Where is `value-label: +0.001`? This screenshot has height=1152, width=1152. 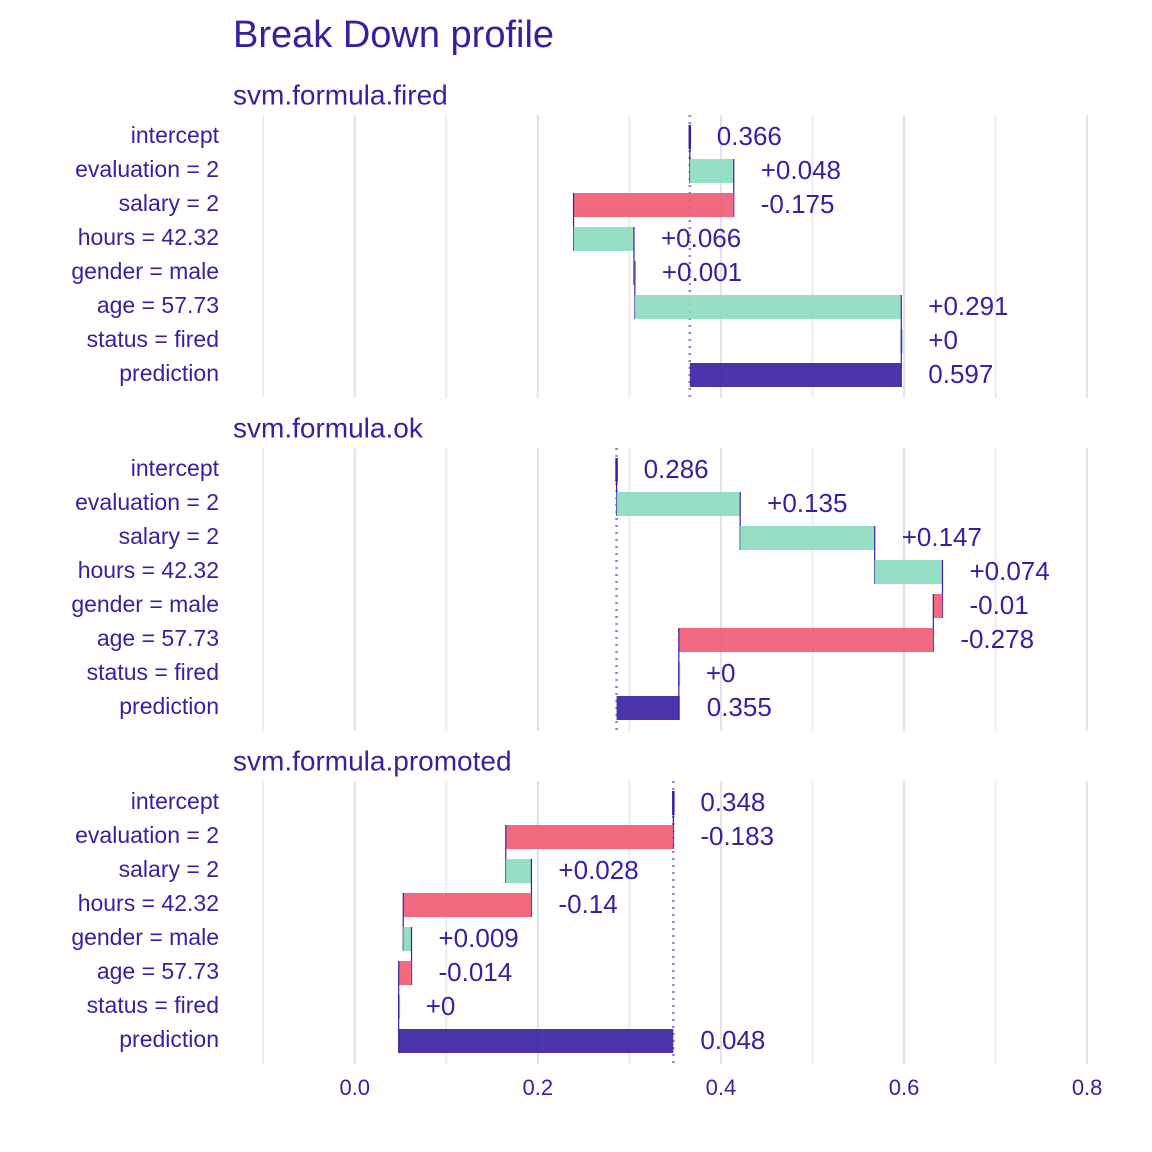 value-label: +0.001 is located at coordinates (702, 272).